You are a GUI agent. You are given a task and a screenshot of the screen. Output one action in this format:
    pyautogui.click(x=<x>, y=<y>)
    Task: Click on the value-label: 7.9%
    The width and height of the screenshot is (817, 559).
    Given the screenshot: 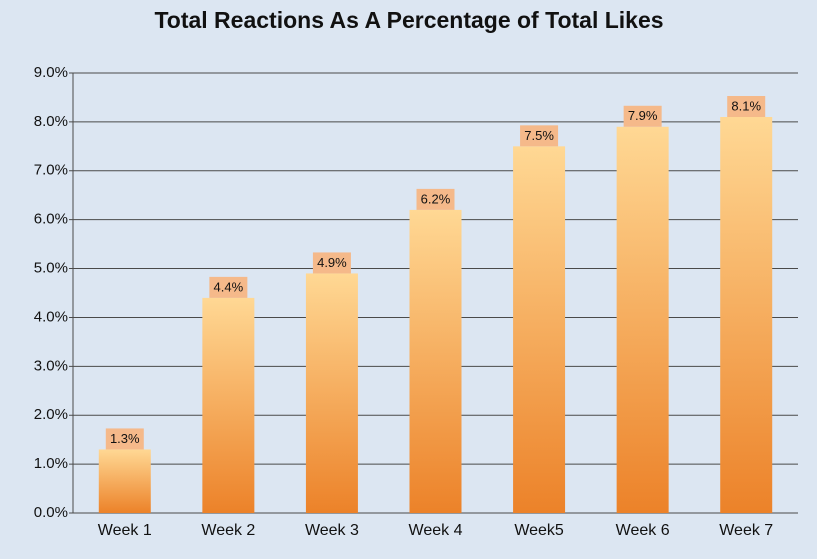 What is the action you would take?
    pyautogui.click(x=643, y=115)
    